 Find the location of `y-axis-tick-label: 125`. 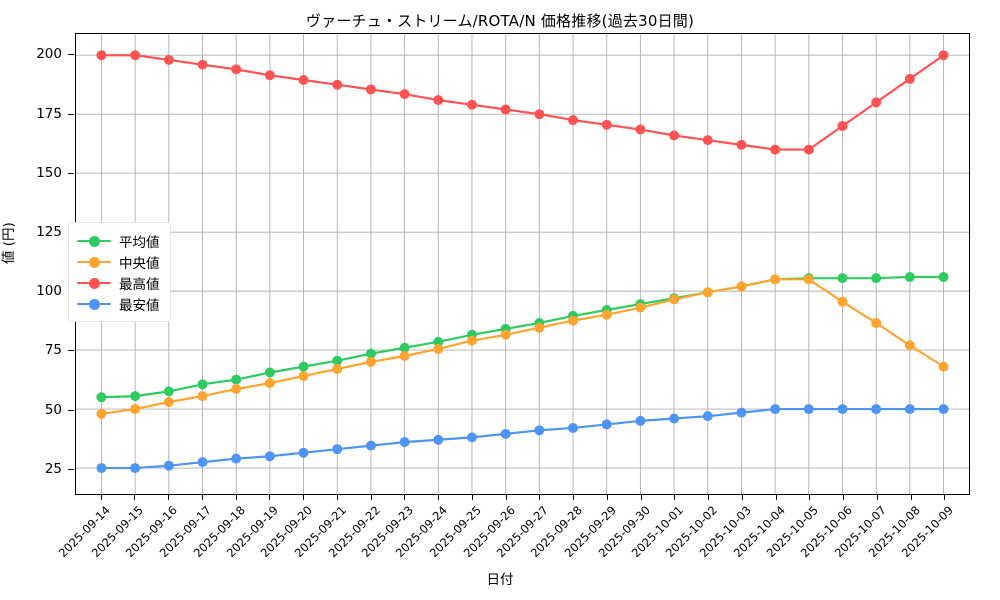

y-axis-tick-label: 125 is located at coordinates (49, 232).